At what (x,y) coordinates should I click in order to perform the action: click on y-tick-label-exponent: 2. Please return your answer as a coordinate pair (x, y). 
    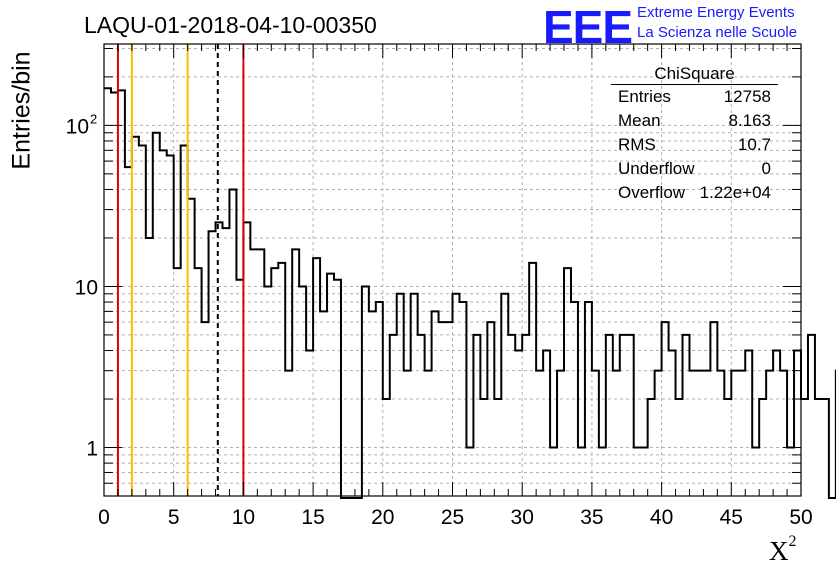
    Looking at the image, I should click on (93, 118).